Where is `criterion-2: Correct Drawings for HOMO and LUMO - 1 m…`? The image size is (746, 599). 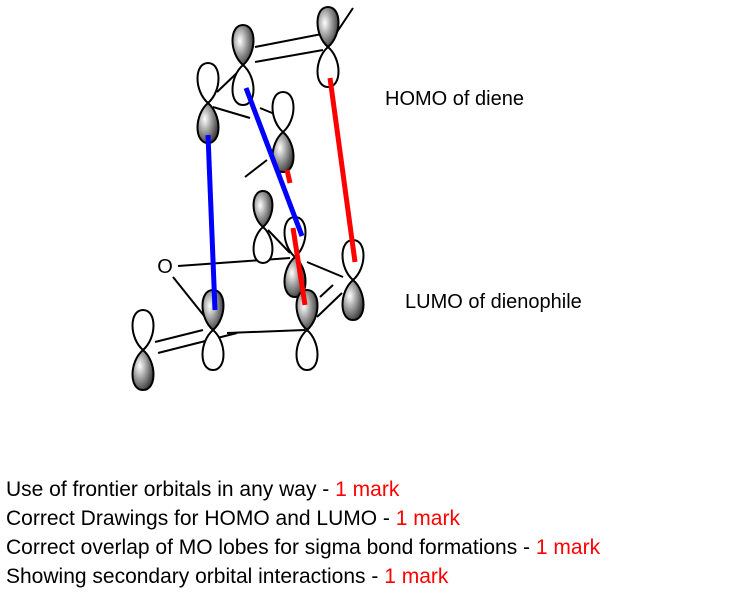 criterion-2: Correct Drawings for HOMO and LUMO - 1 m… is located at coordinates (233, 519).